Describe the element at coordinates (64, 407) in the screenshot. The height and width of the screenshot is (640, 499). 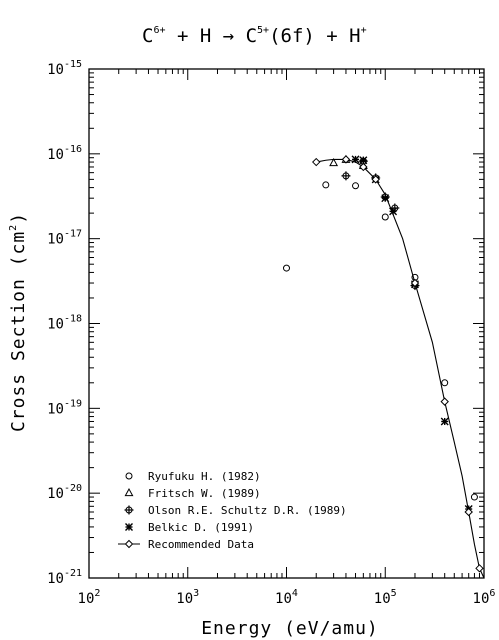
I see `y-tick-label: 10-19` at that location.